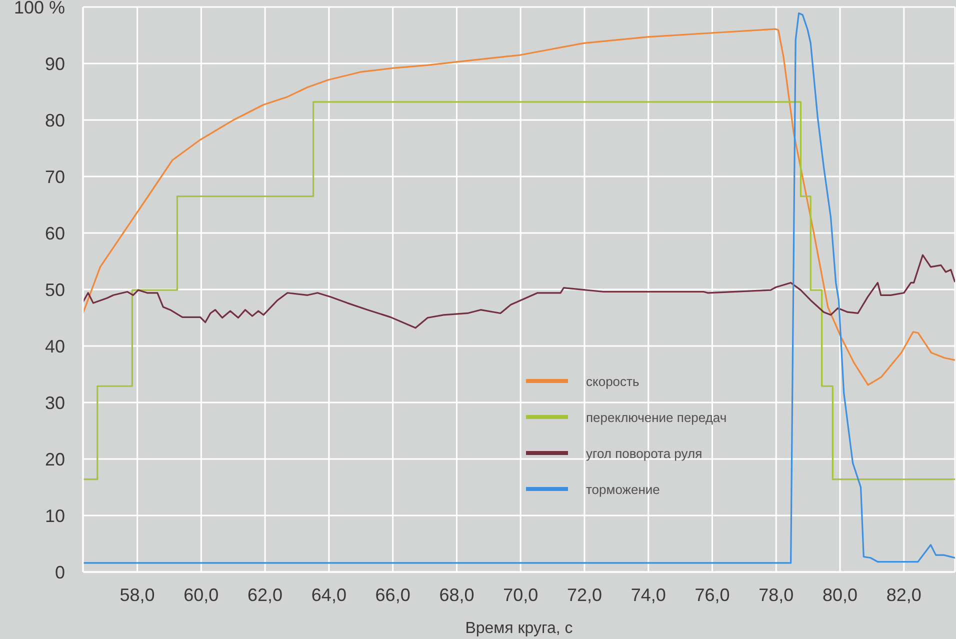 Image resolution: width=956 pixels, height=639 pixels. What do you see at coordinates (54, 176) in the screenshot?
I see `y-tick-label: 70` at bounding box center [54, 176].